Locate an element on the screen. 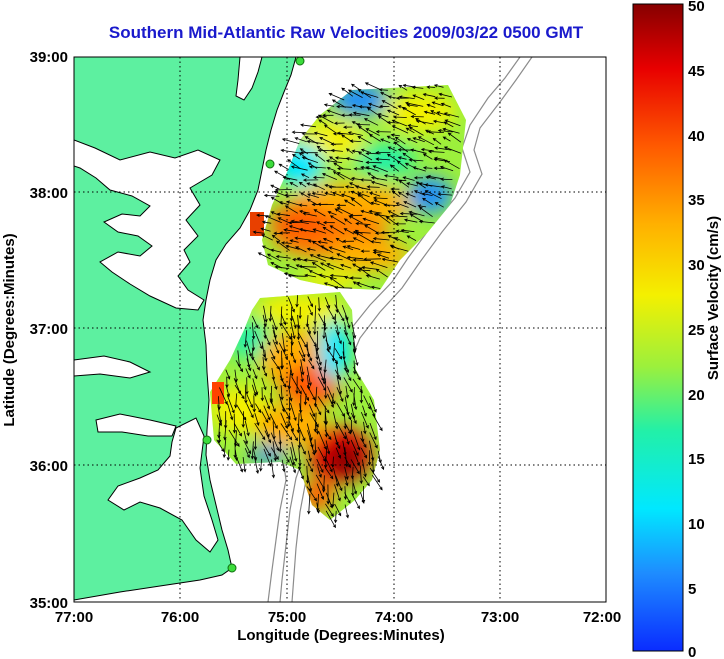  colorbar-tick-label: 30 is located at coordinates (696, 265).